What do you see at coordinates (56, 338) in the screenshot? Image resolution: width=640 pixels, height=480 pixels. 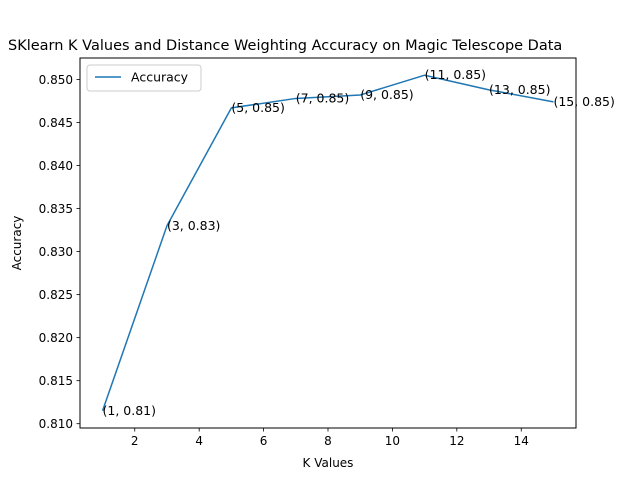 I see `y-tick-label: 0.820` at bounding box center [56, 338].